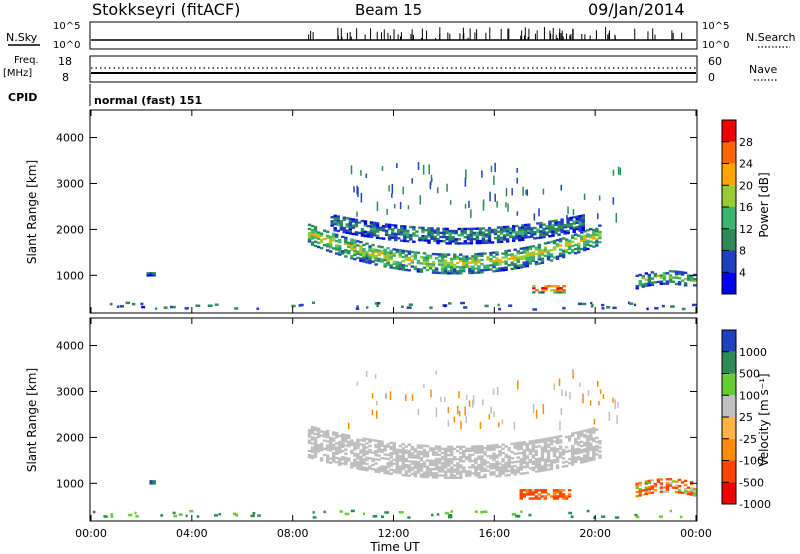 The height and width of the screenshot is (554, 800). What do you see at coordinates (746, 164) in the screenshot?
I see `power-colorbar-tick-label: 24` at bounding box center [746, 164].